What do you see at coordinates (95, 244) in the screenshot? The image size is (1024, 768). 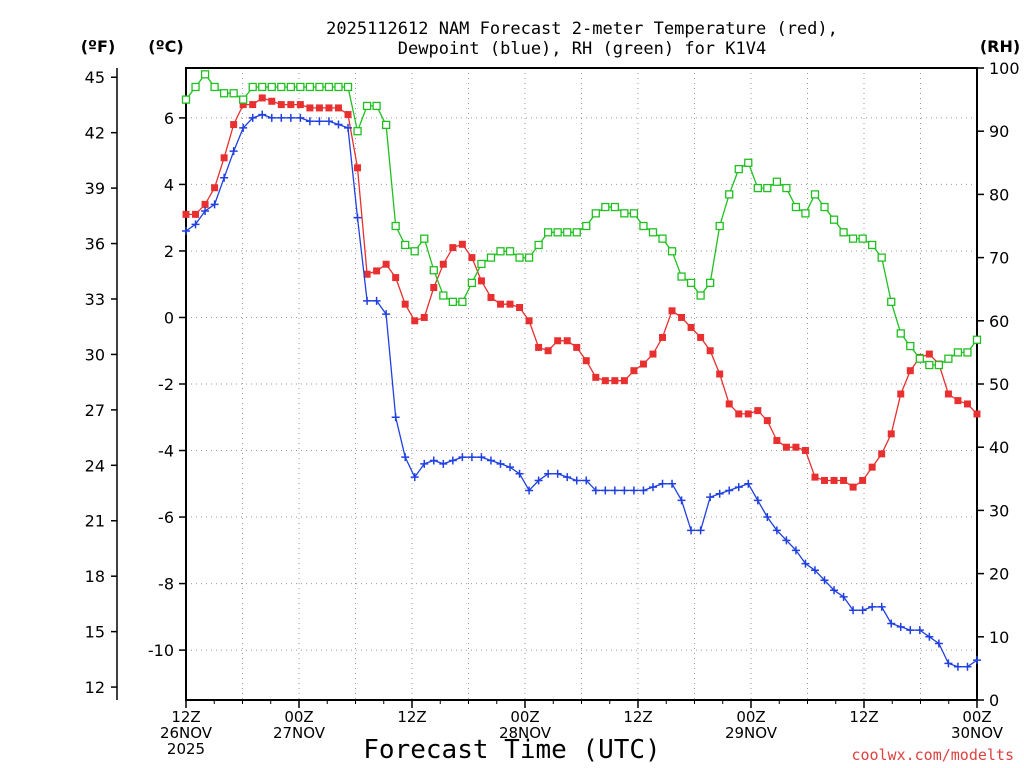 I see `fahrenheit-tick-label: 36` at bounding box center [95, 244].